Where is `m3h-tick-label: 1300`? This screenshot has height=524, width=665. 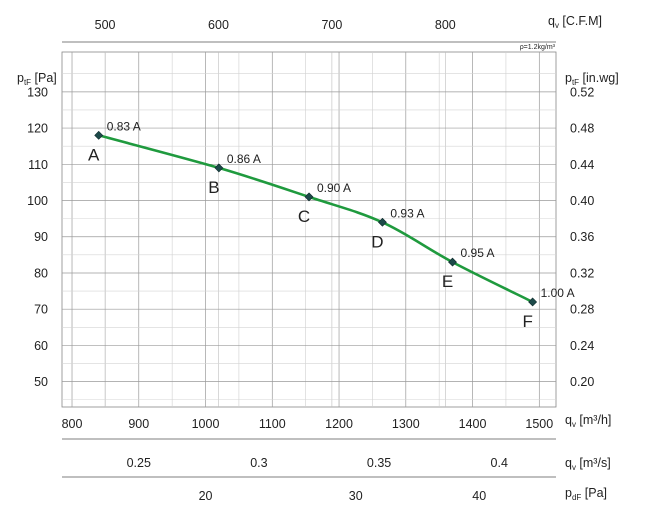
m3h-tick-label: 1300 is located at coordinates (406, 424).